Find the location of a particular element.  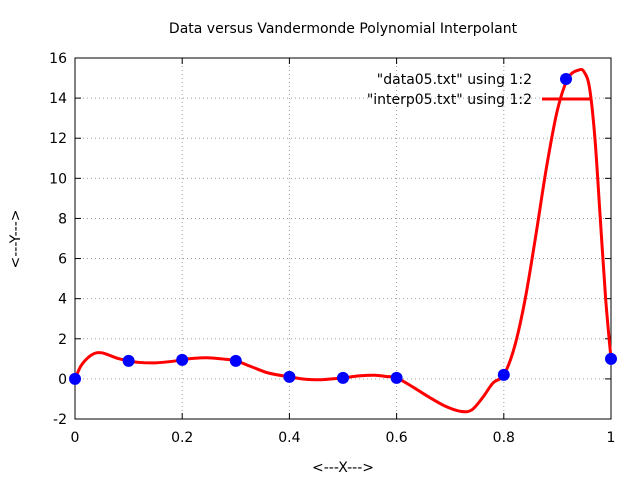

x-tick-label: 0.6 is located at coordinates (396, 438).